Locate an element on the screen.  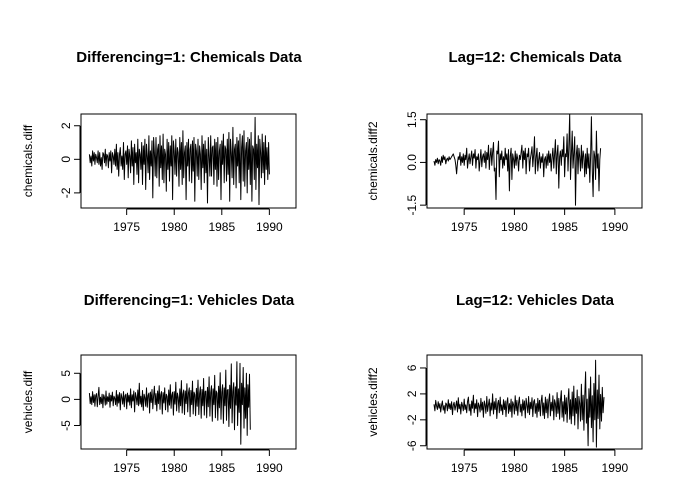
panel-title: Differencing=1: Chemicals Data is located at coordinates (189, 57).